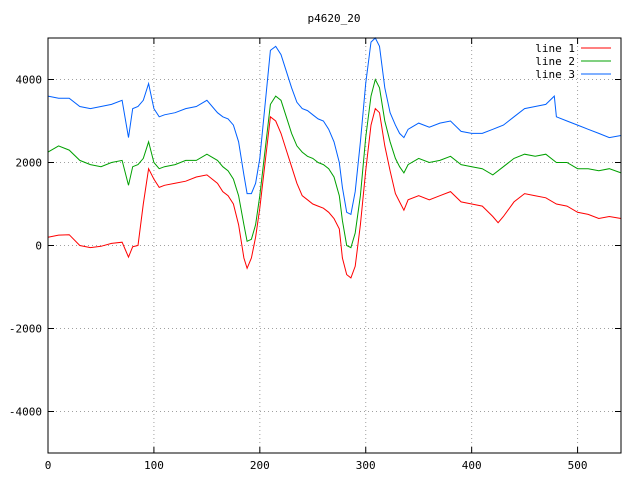 The image size is (640, 480). What do you see at coordinates (334, 18) in the screenshot?
I see `chart-title: p4620_20` at bounding box center [334, 18].